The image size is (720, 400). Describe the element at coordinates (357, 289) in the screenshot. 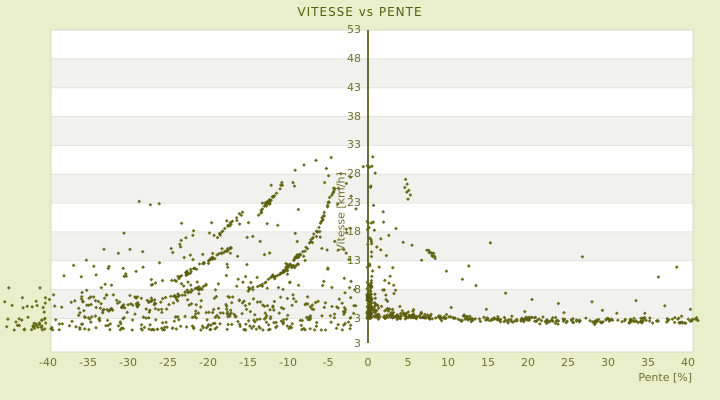

I see `y-tick-label: 8` at that location.